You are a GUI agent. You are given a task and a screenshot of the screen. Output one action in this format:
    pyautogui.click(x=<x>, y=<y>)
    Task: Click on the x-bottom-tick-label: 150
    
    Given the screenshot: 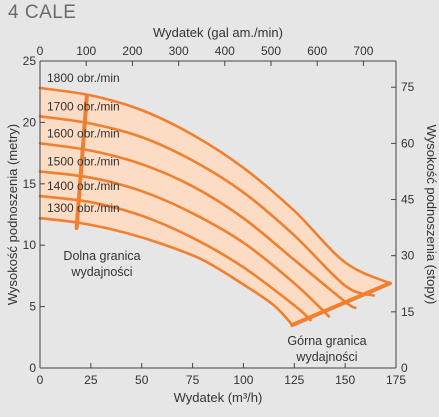 What is the action you would take?
    pyautogui.click(x=345, y=380)
    